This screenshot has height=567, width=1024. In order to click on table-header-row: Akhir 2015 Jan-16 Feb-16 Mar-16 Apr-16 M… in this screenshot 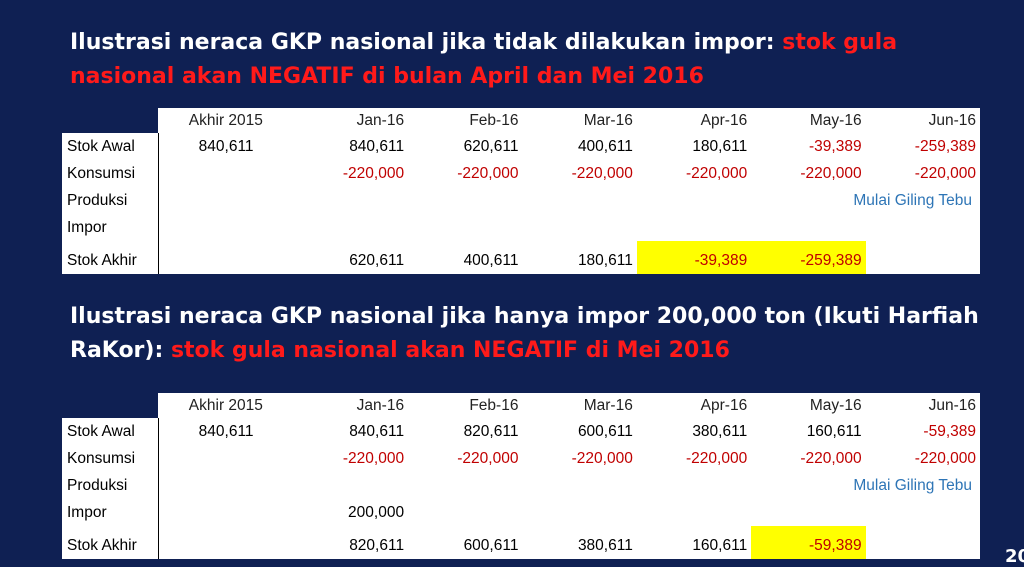, I will do `click(521, 405)`.